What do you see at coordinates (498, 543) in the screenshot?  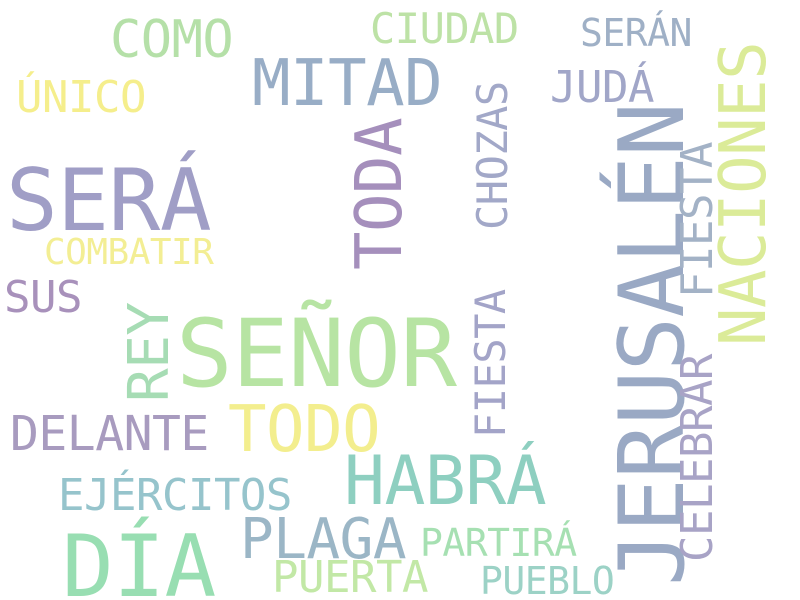 I see `word-partira: PARTIRÁ` at bounding box center [498, 543].